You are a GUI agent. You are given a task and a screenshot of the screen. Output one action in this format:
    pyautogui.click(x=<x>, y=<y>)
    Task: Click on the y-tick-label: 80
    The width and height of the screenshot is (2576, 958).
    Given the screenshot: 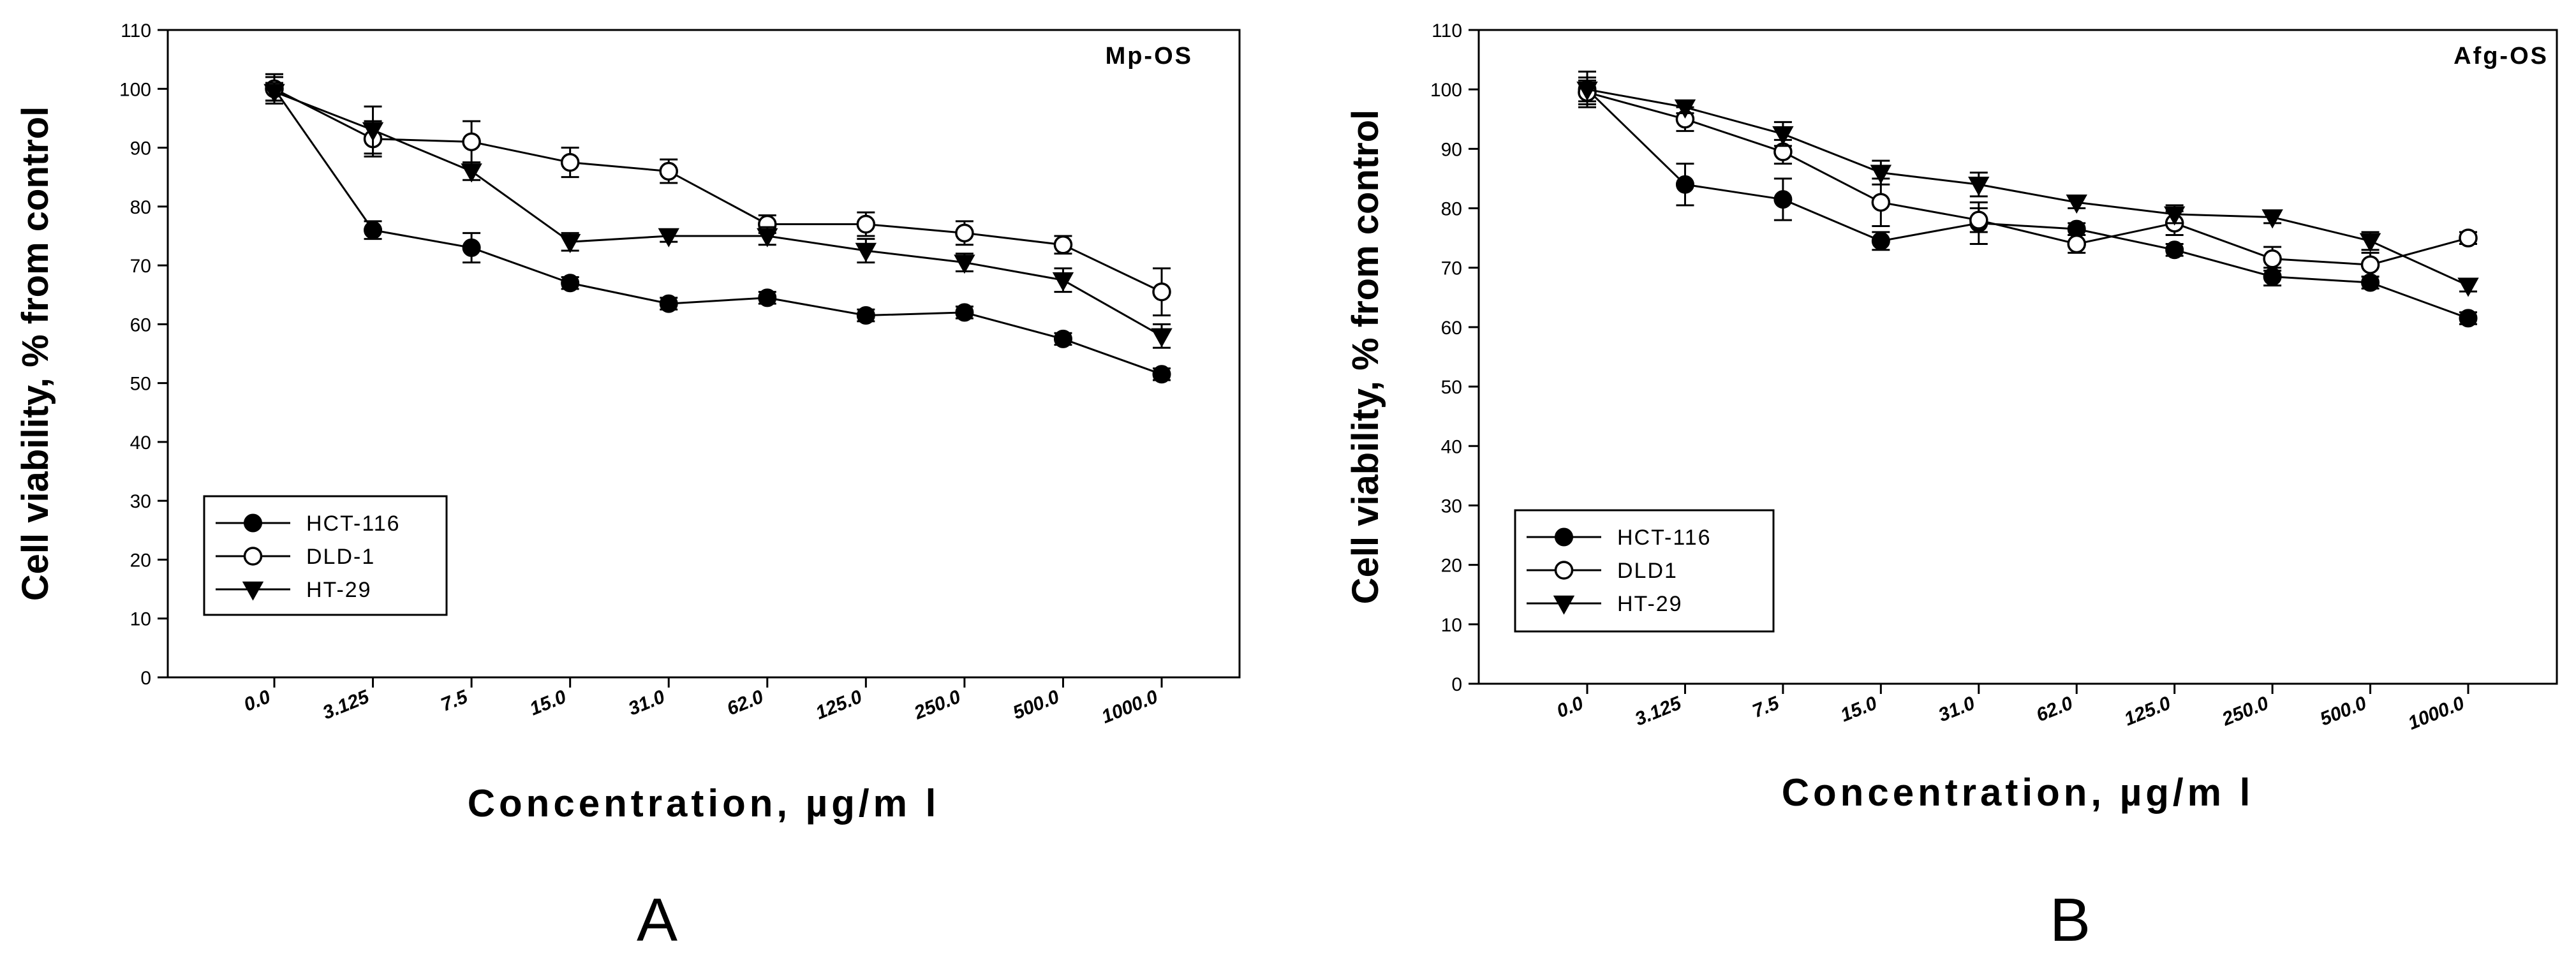 What is the action you would take?
    pyautogui.click(x=140, y=207)
    